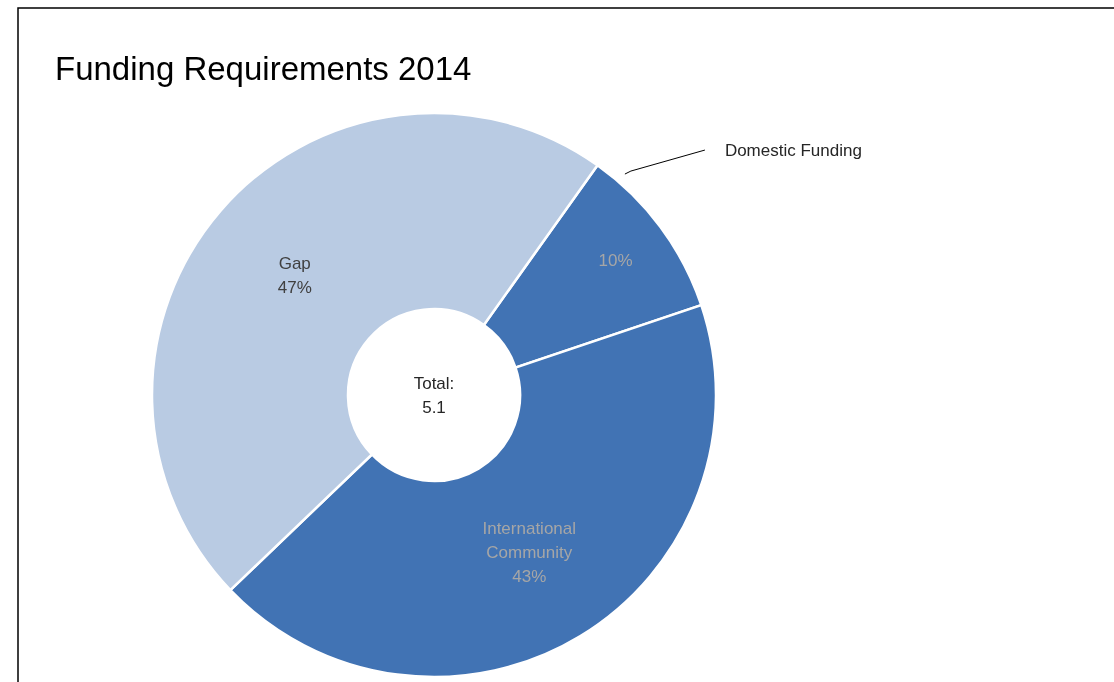 The image size is (1114, 682). What do you see at coordinates (793, 151) in the screenshot?
I see `slice-label: Domestic Funding` at bounding box center [793, 151].